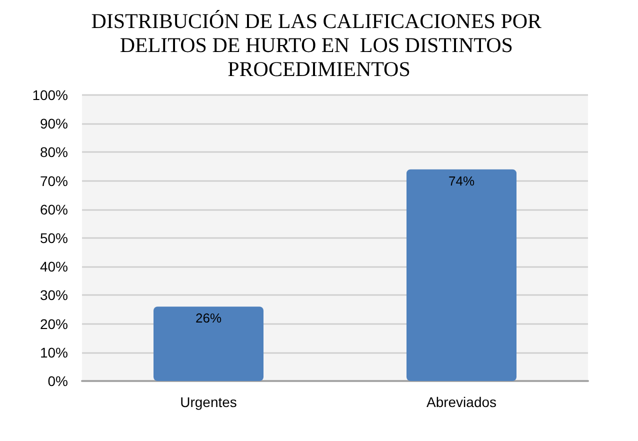 The image size is (638, 441). Describe the element at coordinates (54, 180) in the screenshot. I see `y-tick-label: 70%` at that location.